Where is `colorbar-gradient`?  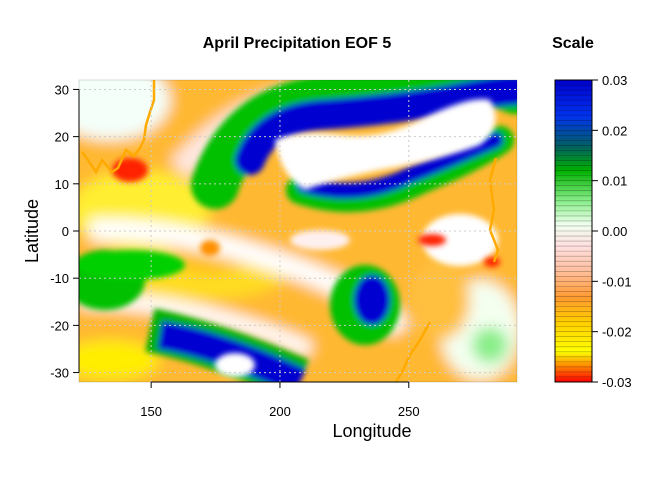 colorbar-gradient is located at coordinates (573, 231).